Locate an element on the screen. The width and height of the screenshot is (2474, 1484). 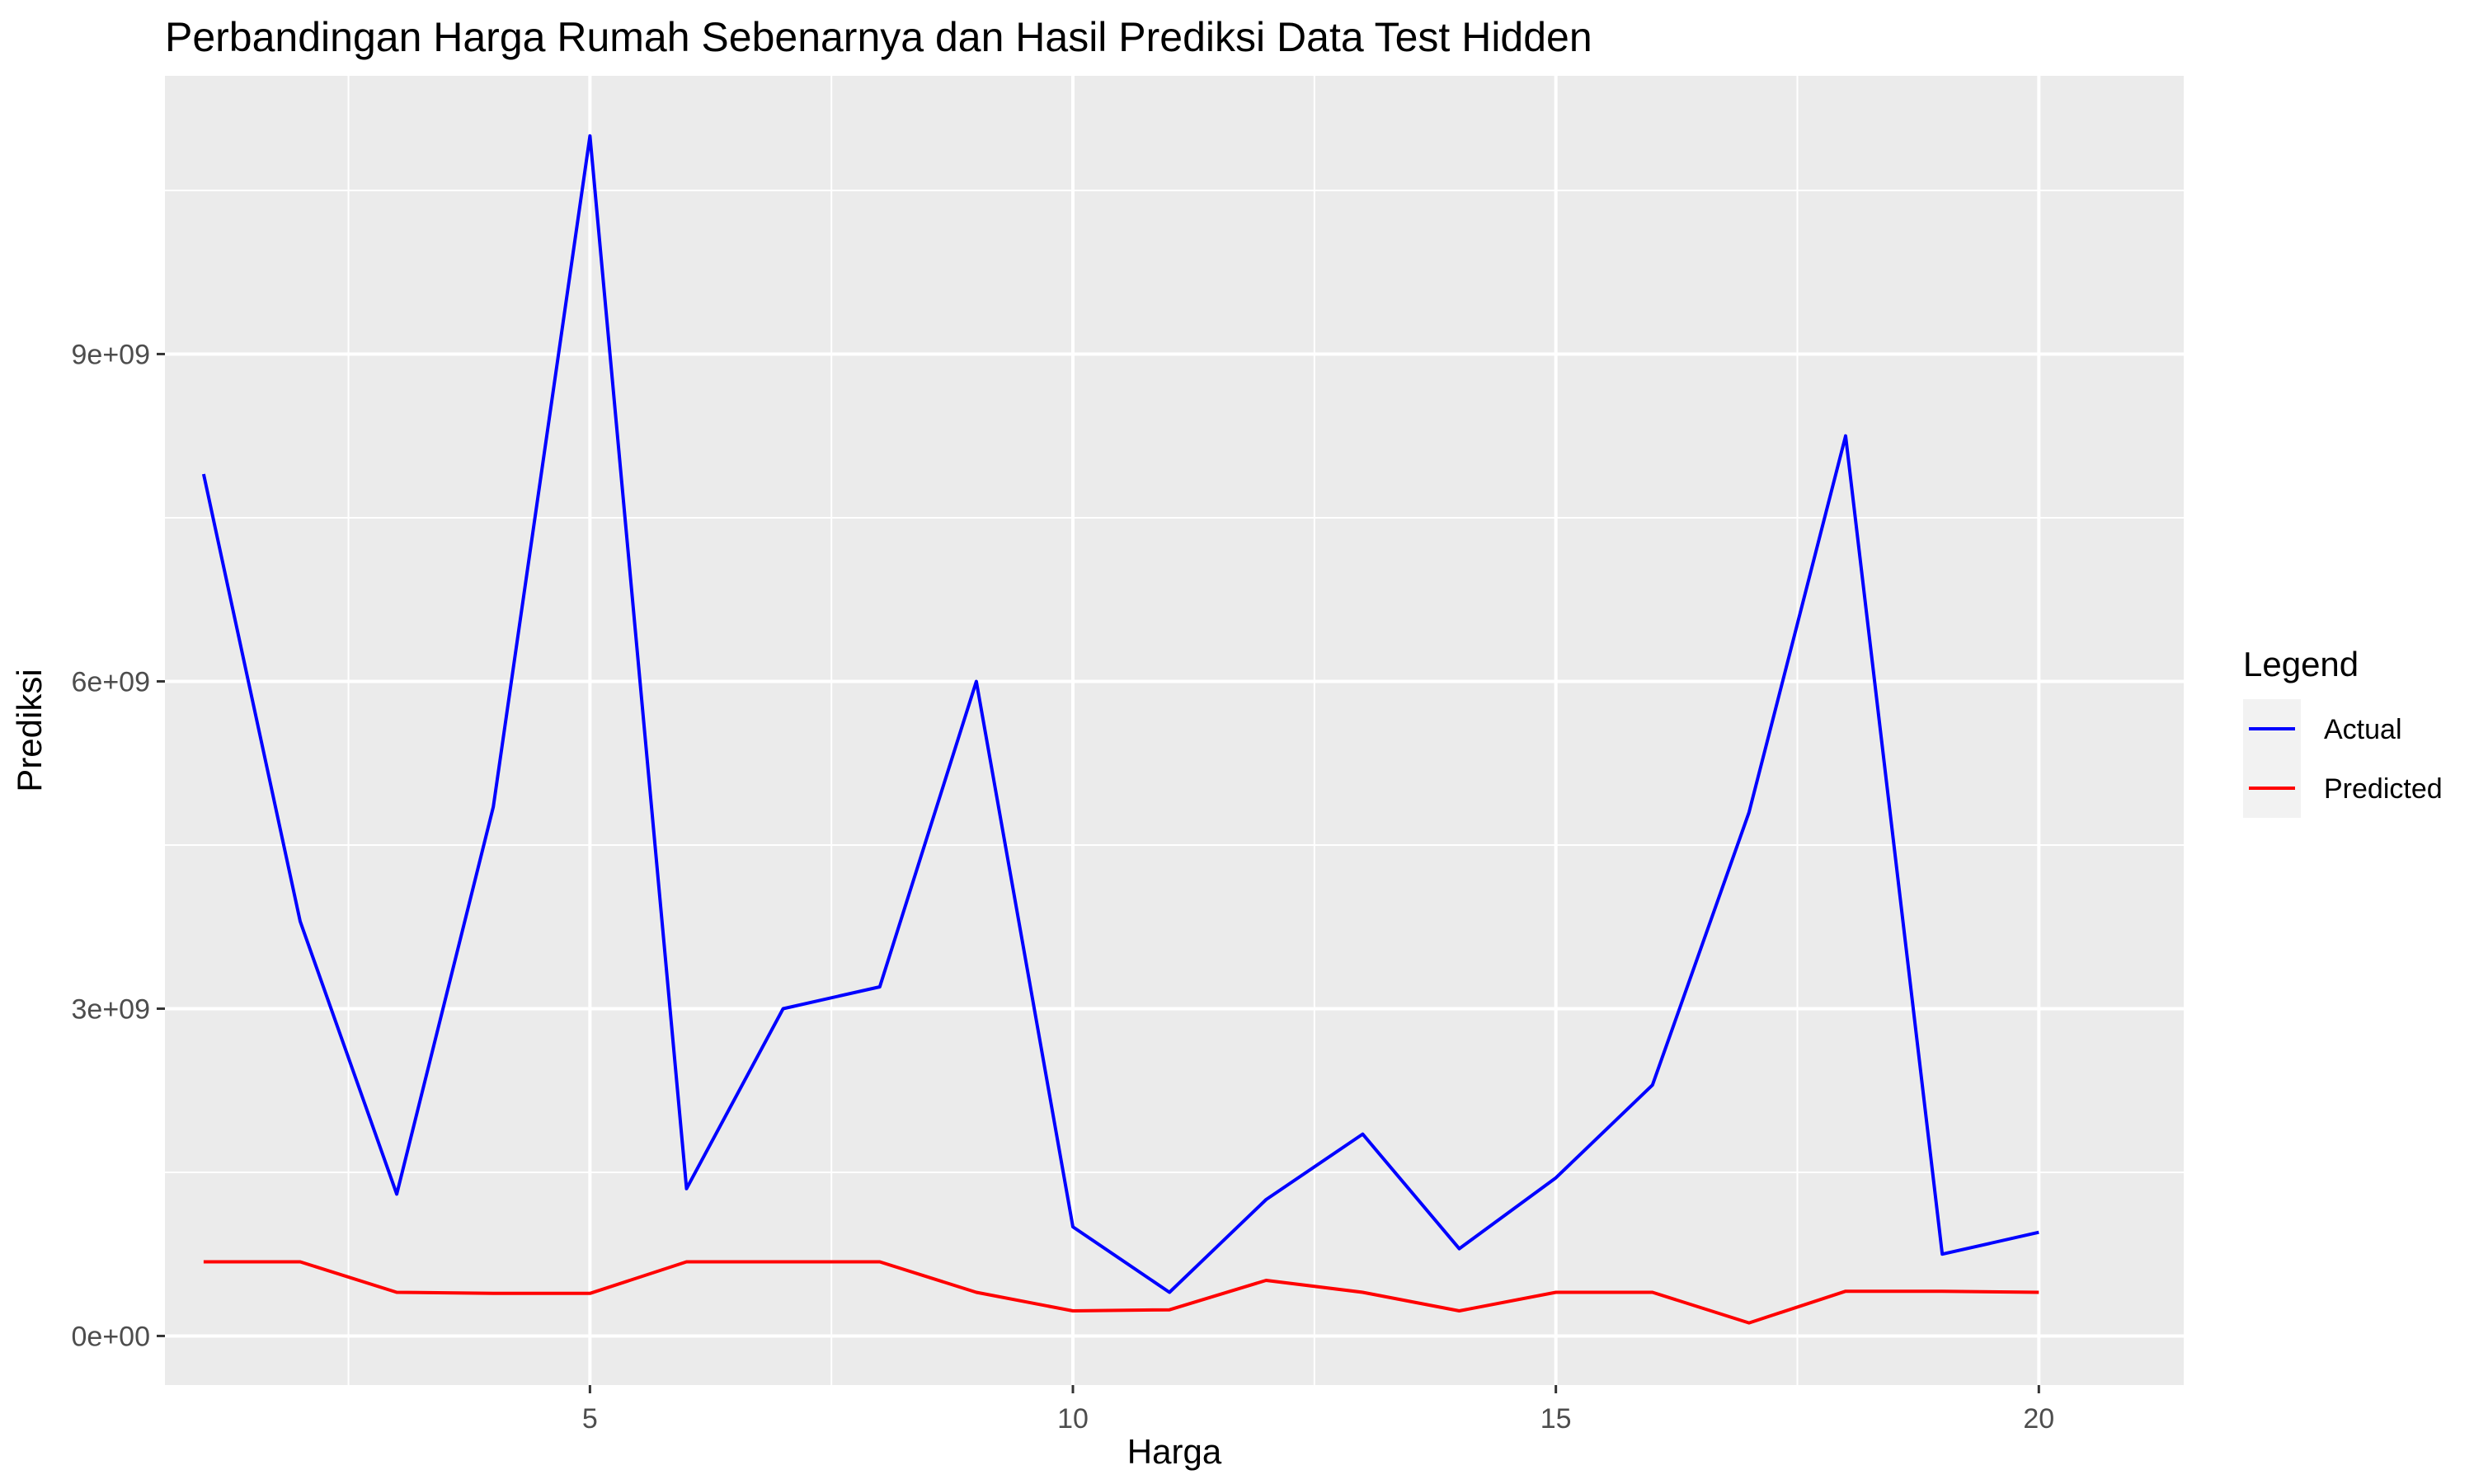
x-tick-label: 15 is located at coordinates (1556, 1419).